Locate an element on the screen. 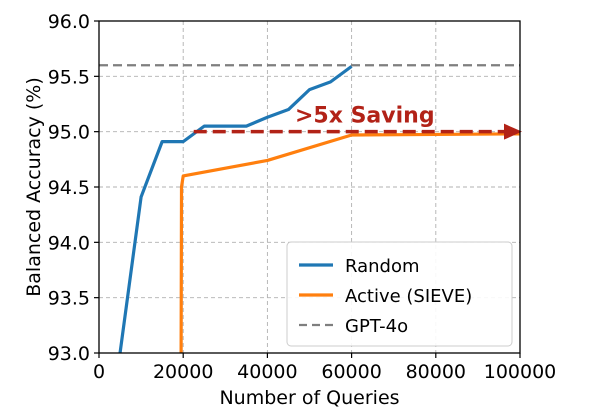  legend-box is located at coordinates (399, 294).